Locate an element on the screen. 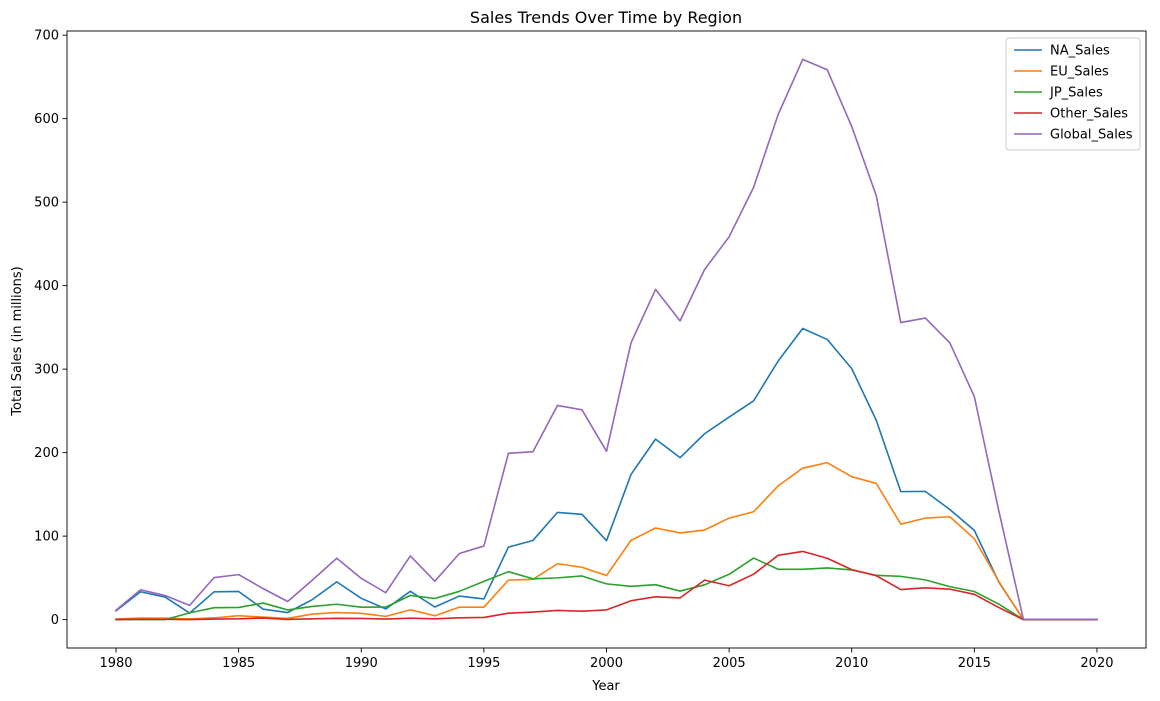 This screenshot has width=1160, height=701. legend-label: Global_Sales is located at coordinates (1091, 135).